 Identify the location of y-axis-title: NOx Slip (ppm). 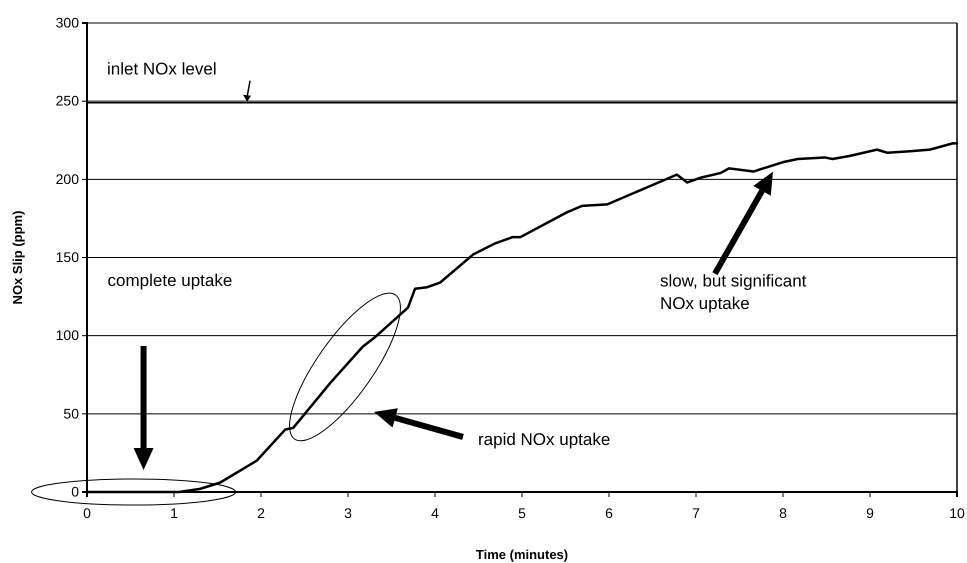
(17, 257).